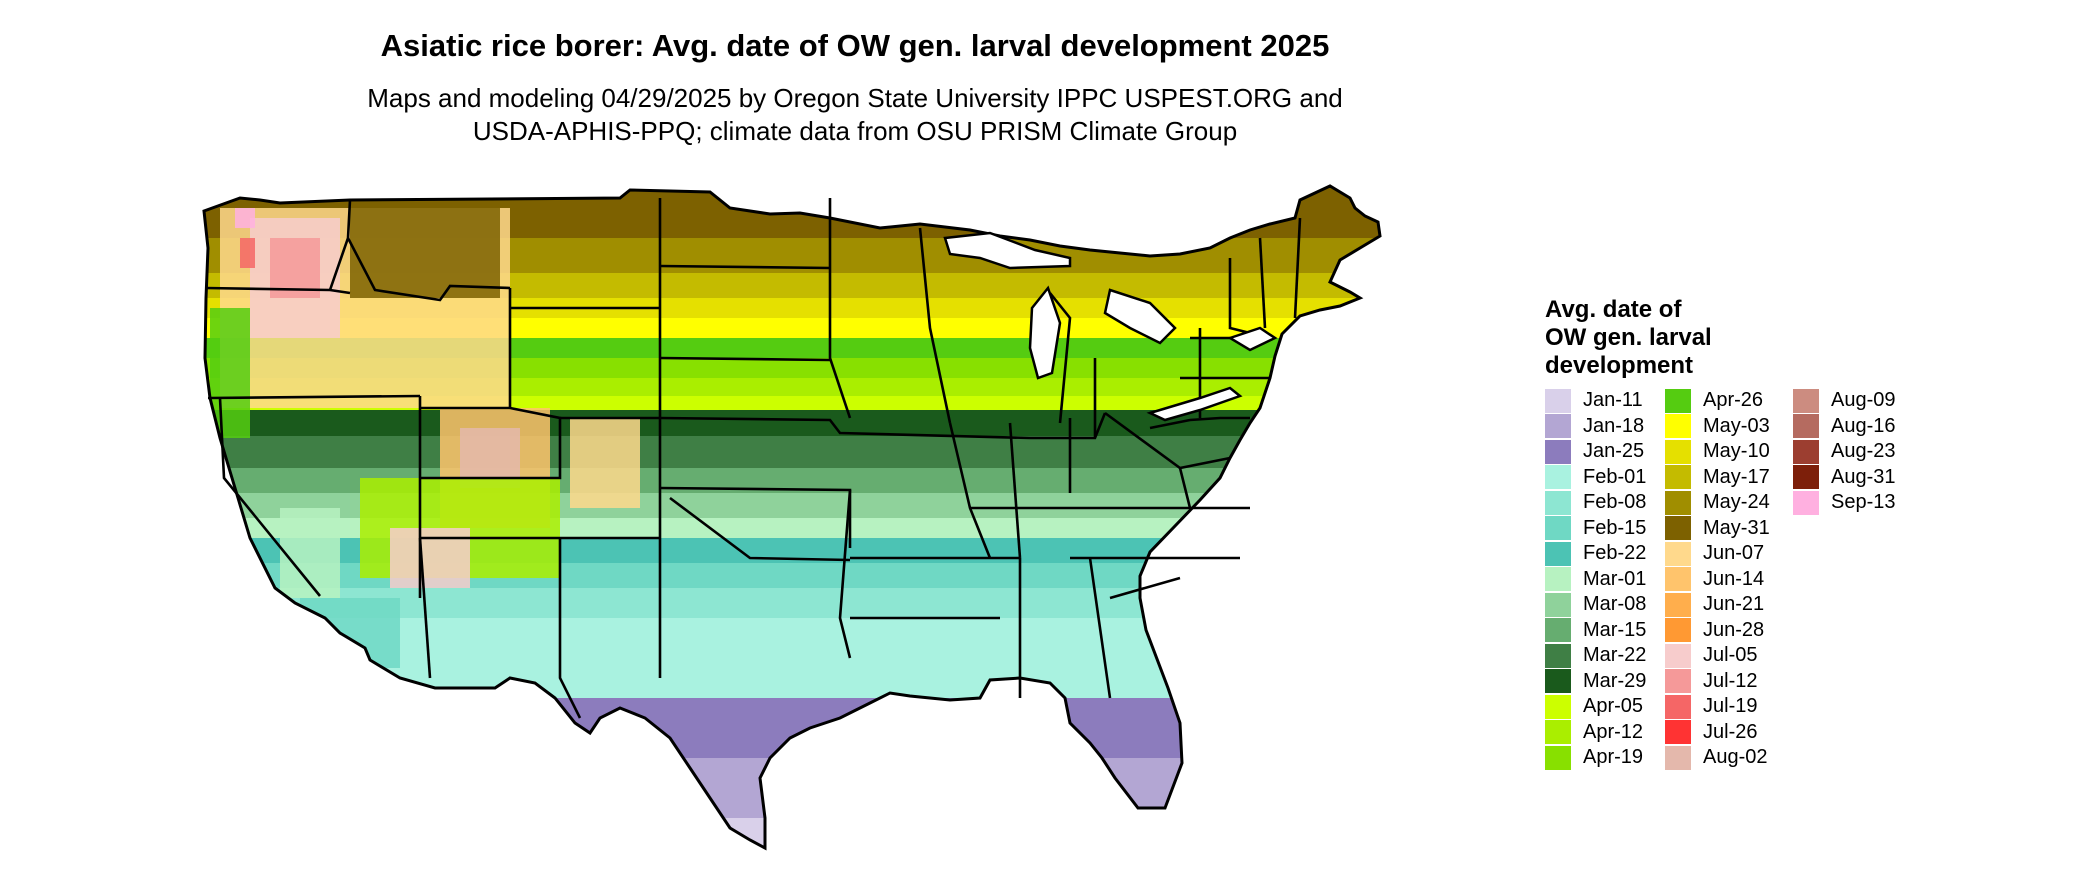 Image resolution: width=2100 pixels, height=892 pixels. I want to click on legend-label: Mar-22, so click(1615, 655).